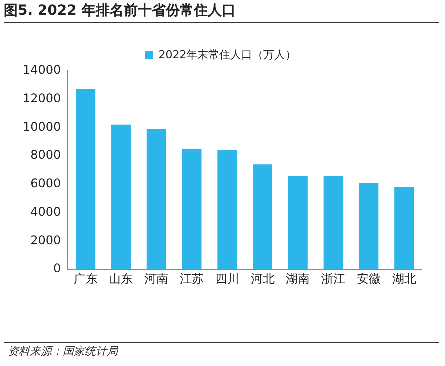 The height and width of the screenshot is (366, 445). I want to click on y-tick-label: 6000, so click(46, 183).